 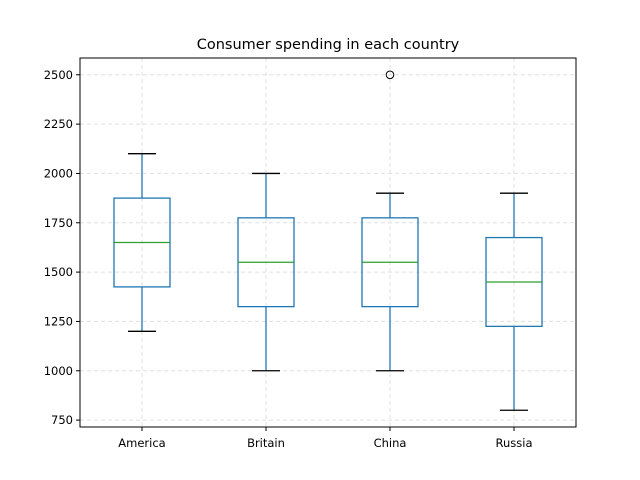 I want to click on x-axis: America Britain China Russia, so click(x=325, y=438).